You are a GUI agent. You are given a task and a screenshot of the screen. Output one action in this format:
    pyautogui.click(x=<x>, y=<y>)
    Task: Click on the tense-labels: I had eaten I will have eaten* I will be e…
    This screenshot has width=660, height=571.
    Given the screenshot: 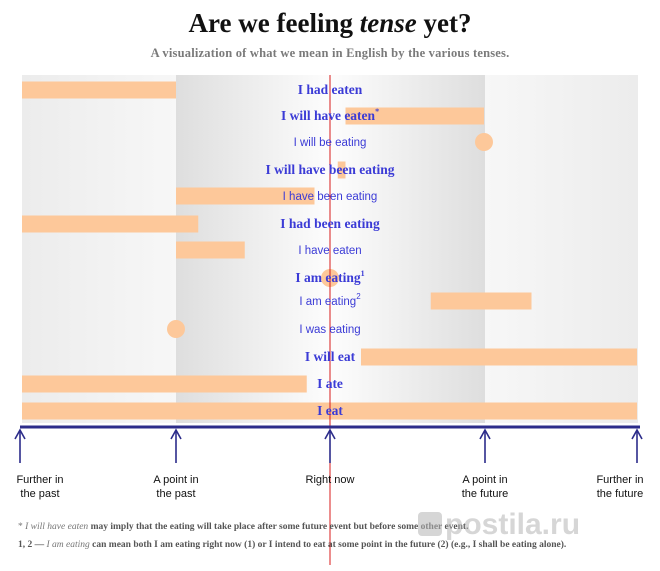 What is the action you would take?
    pyautogui.click(x=329, y=250)
    